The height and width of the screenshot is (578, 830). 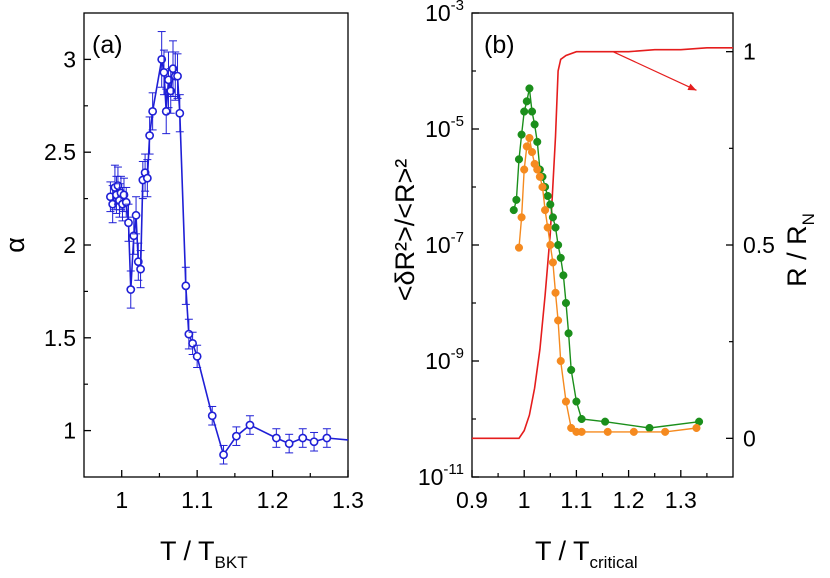 I want to click on panel-b-right-y-axis-label: R / RN, so click(x=800, y=250).